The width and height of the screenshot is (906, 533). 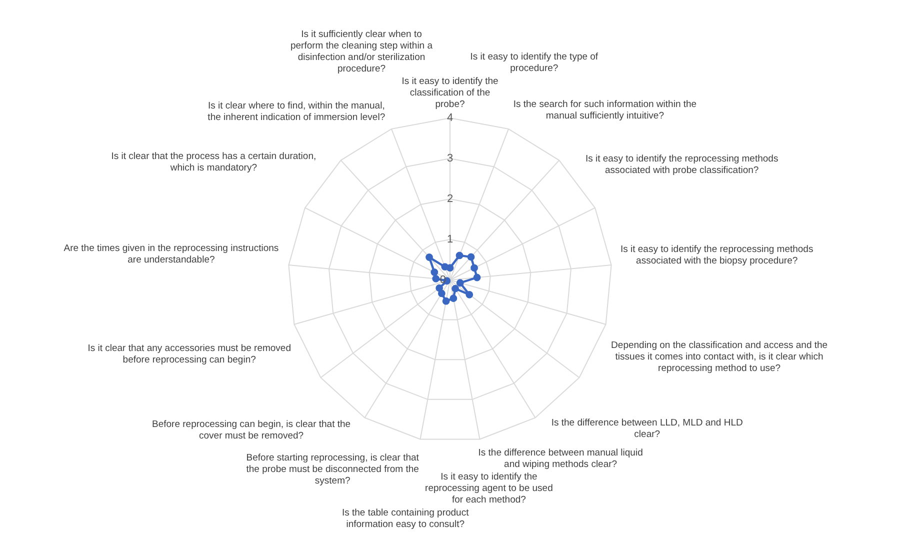 What do you see at coordinates (362, 51) in the screenshot?
I see `spoke-label: Is it sufficiently clear when to perform the cleaning step within a disinfection and/or sterilization procedure?` at bounding box center [362, 51].